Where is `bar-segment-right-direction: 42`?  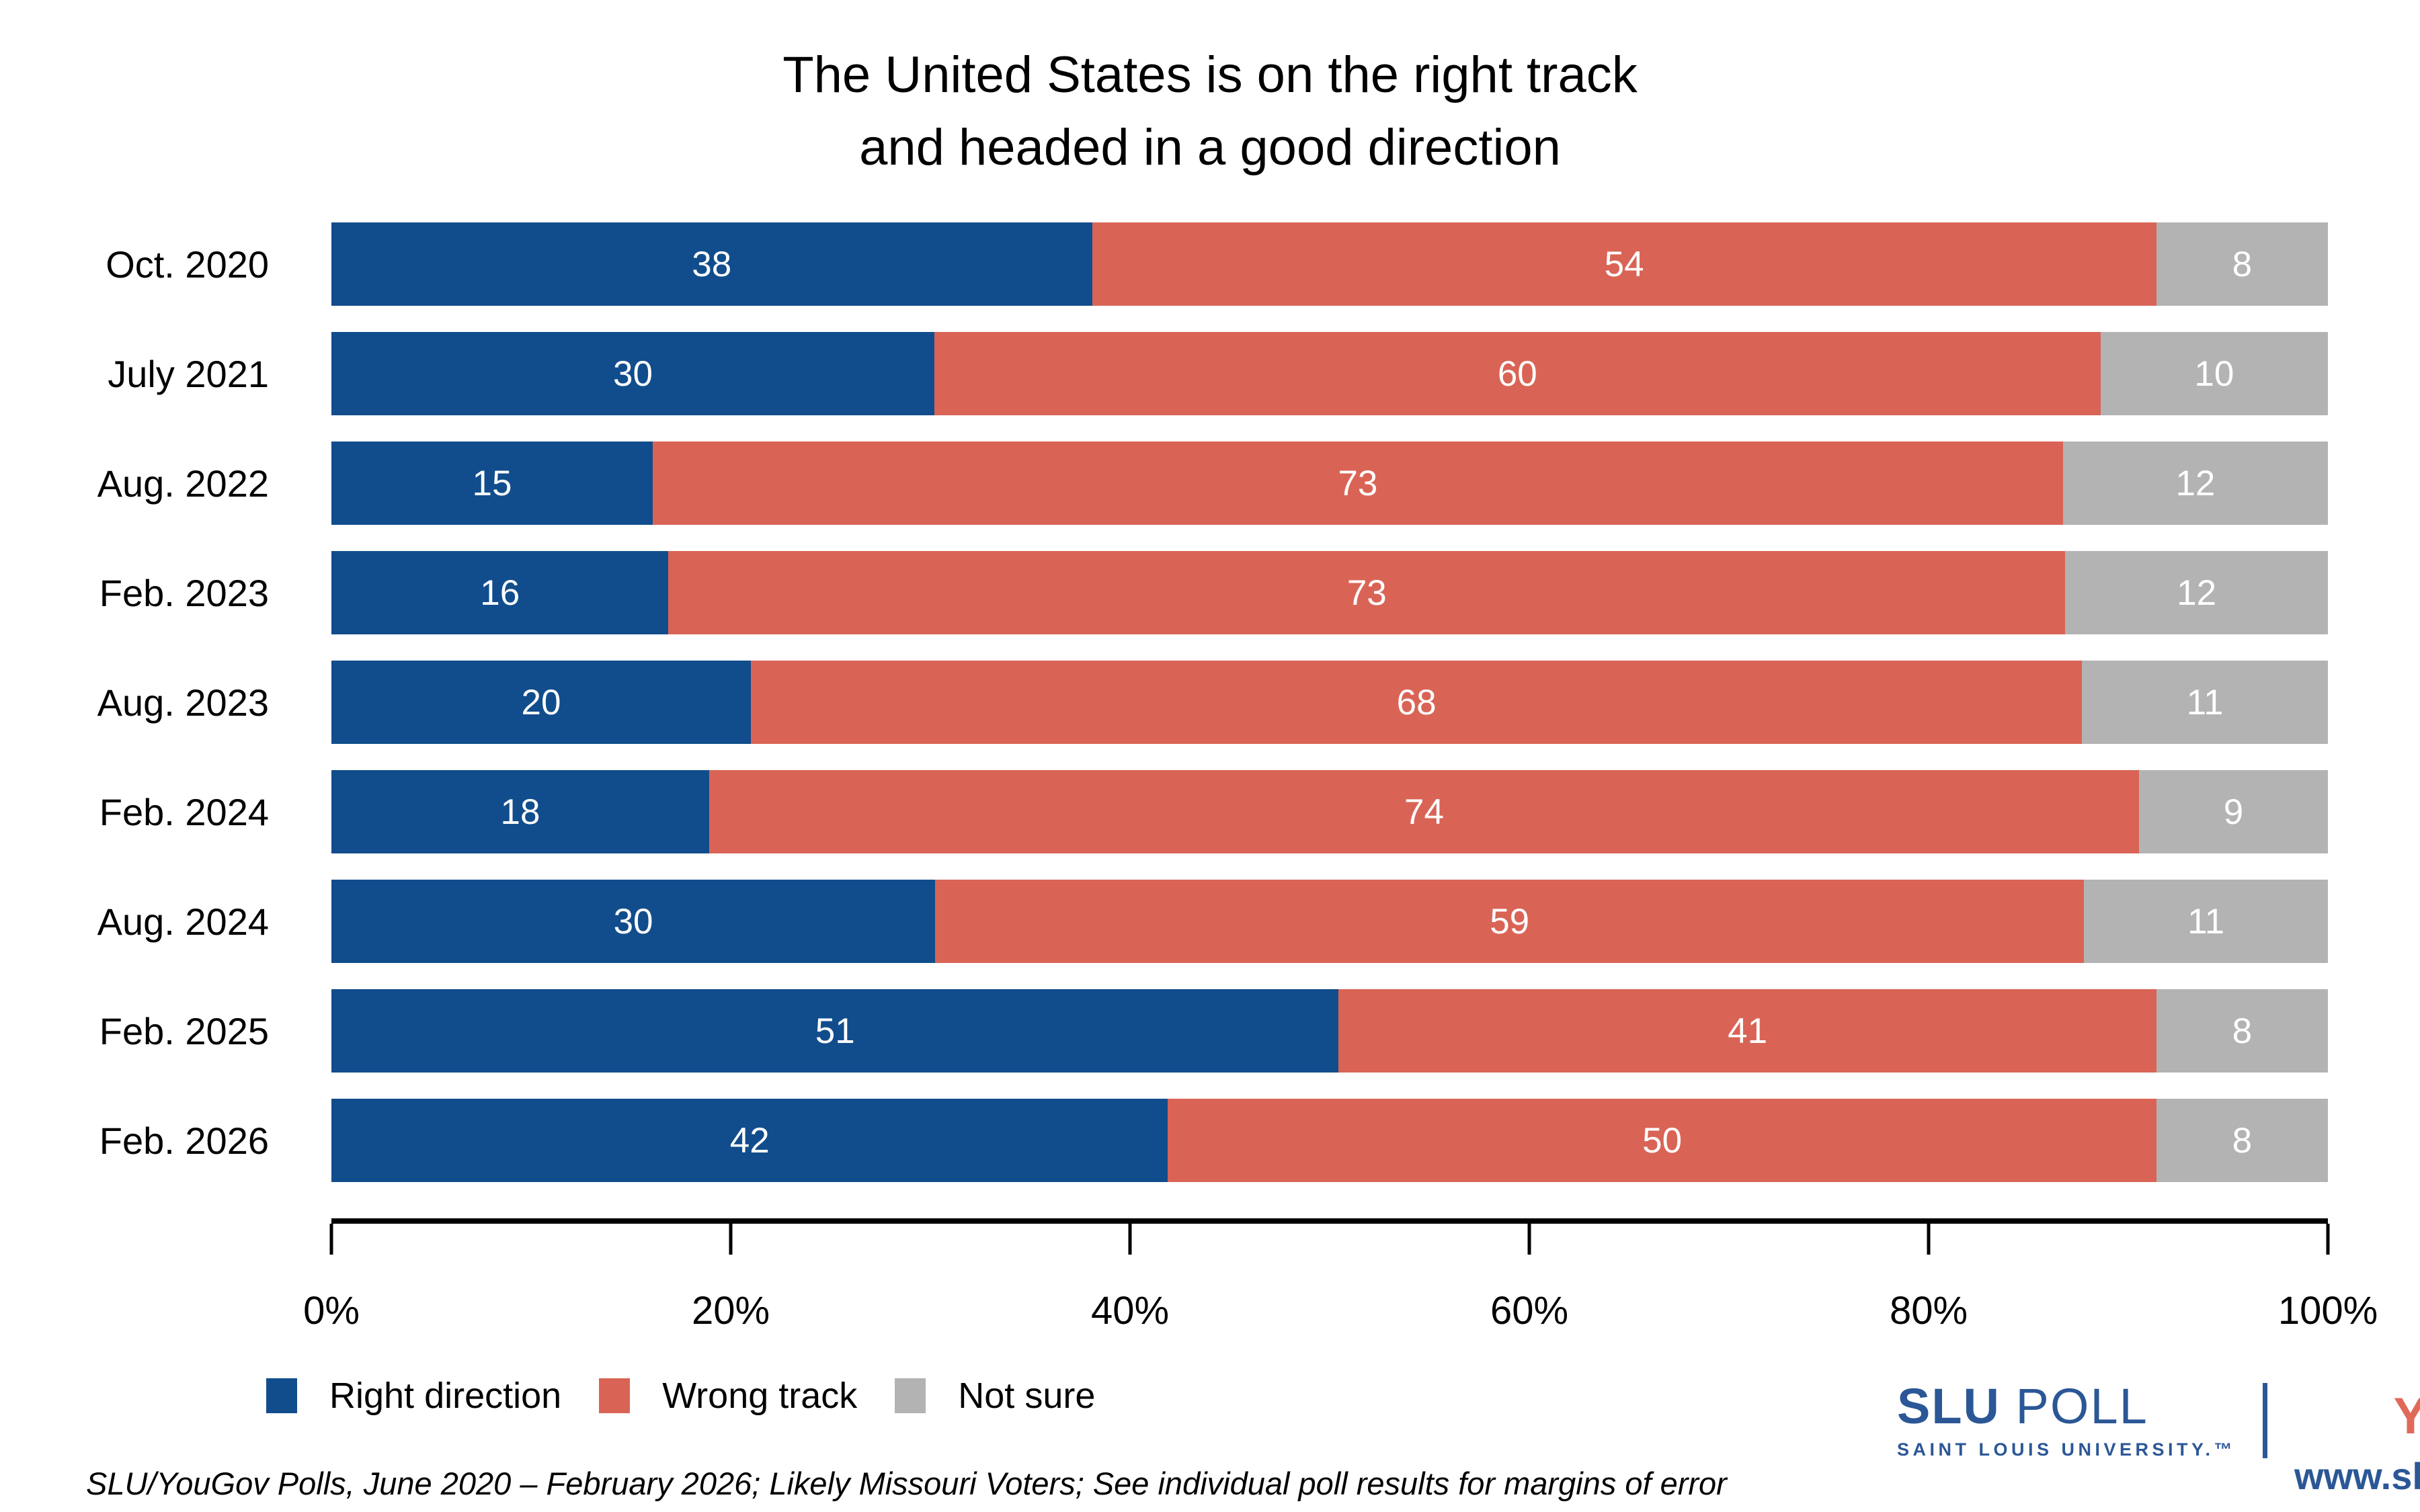
bar-segment-right-direction: 42 is located at coordinates (749, 1140).